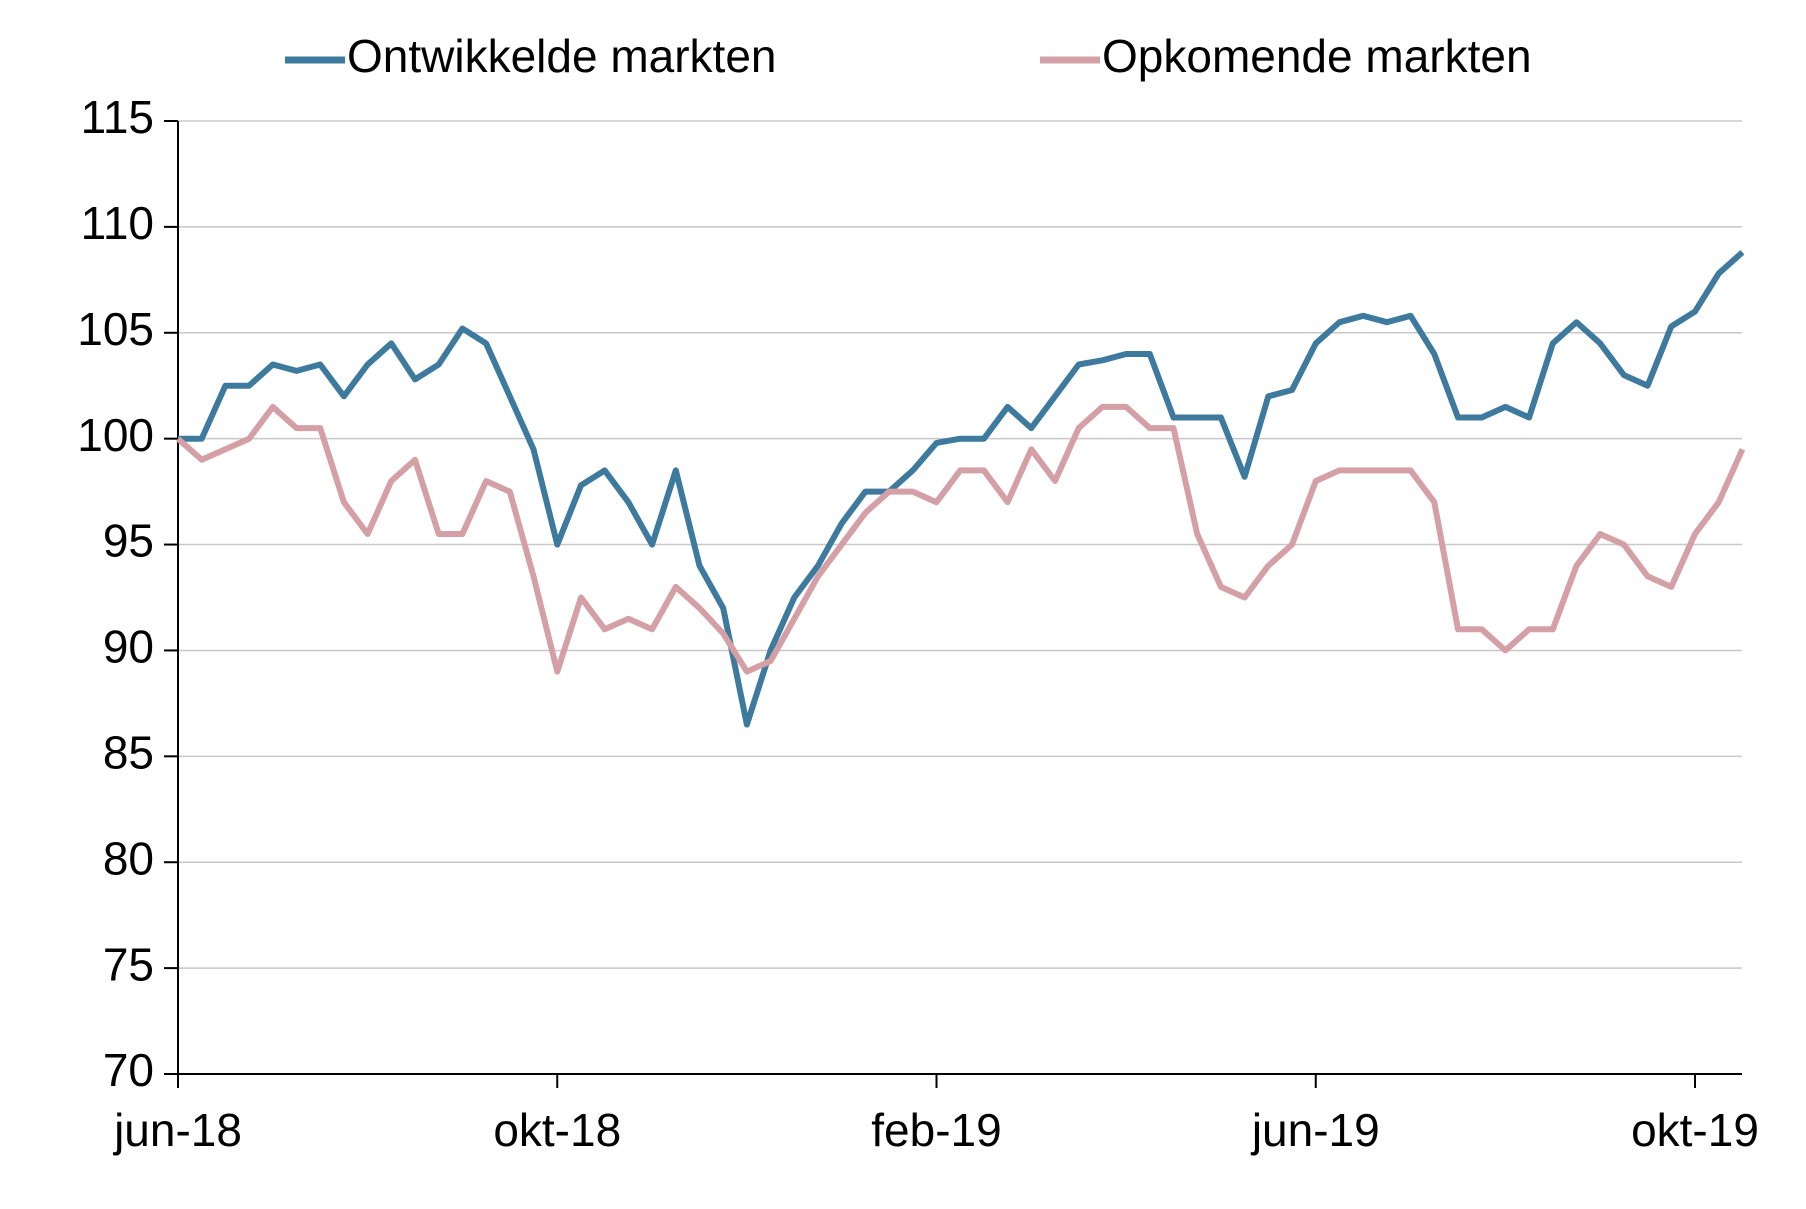  I want to click on y-tick-label: 75, so click(128, 964).